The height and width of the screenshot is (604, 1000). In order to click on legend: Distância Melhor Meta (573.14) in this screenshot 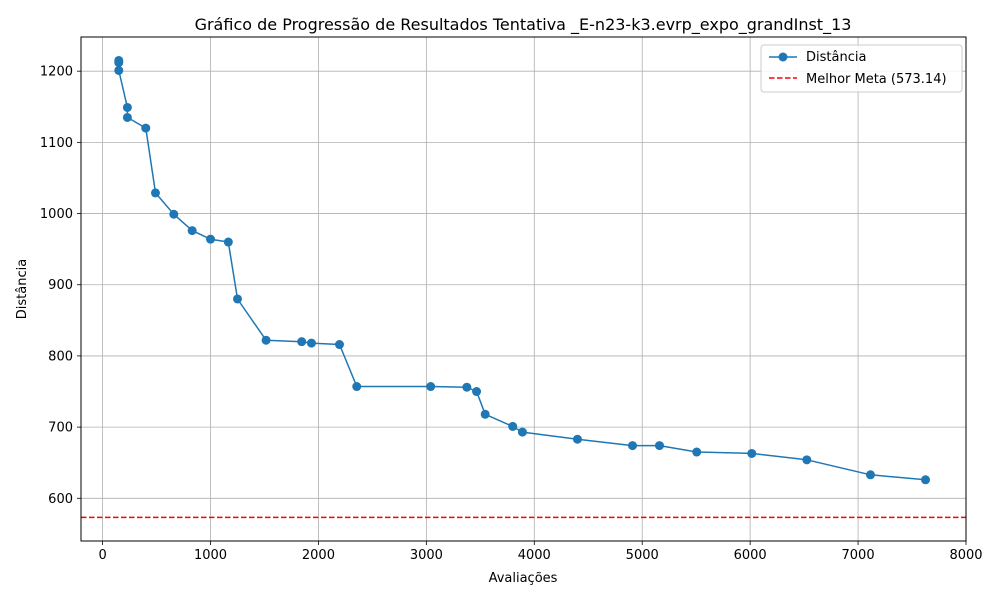, I will do `click(861, 68)`.